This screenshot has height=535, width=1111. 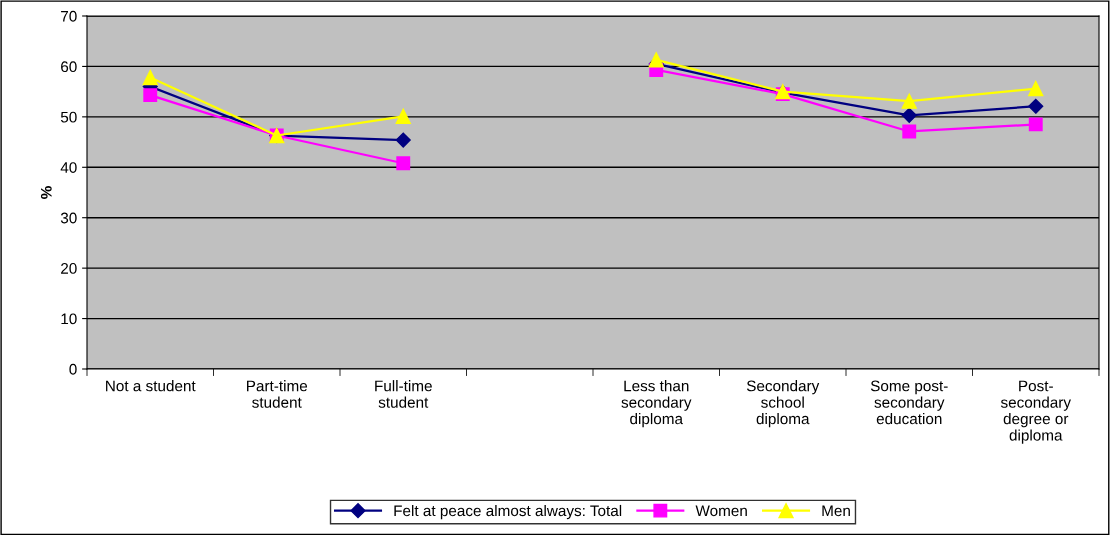 I want to click on x-tick-label: Some post- secondary education, so click(x=909, y=402).